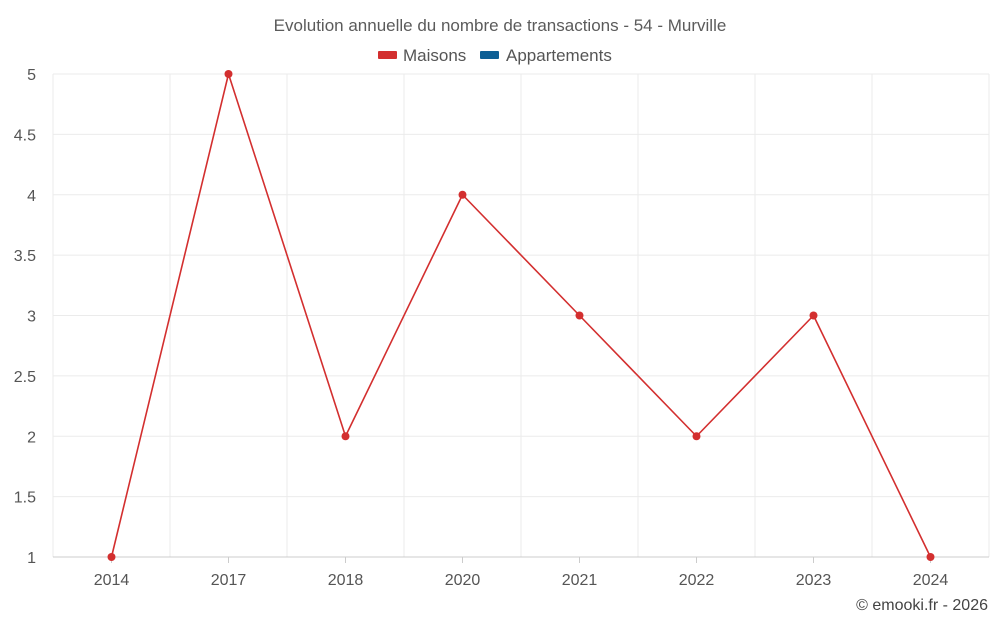 The image size is (1000, 625). I want to click on y-axis-ticks: 1 1.5 2 2.5 3 3.5 4 4.5 5, so click(25, 317).